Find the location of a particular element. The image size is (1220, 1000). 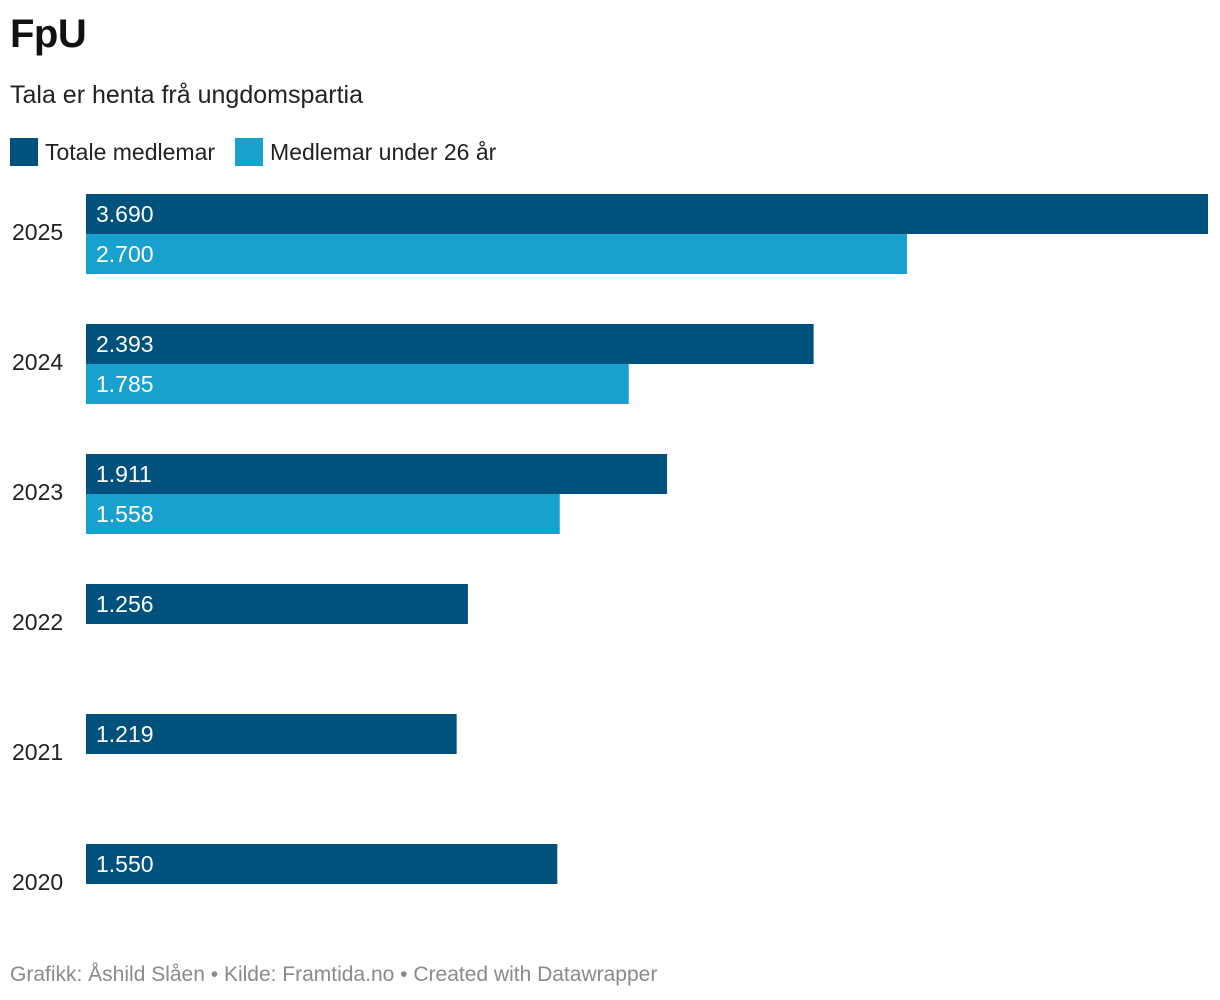

category-label: 2020 is located at coordinates (37, 882).